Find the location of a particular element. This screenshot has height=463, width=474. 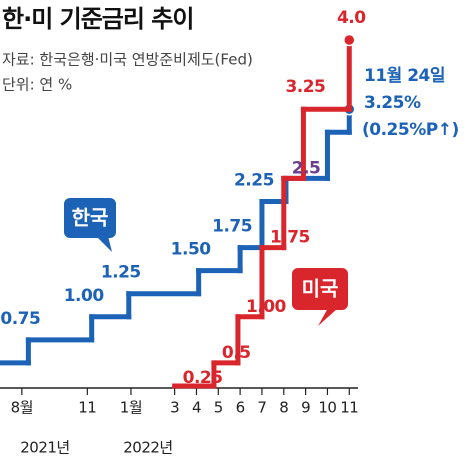

chart-title: 한·미 기준금리 추이 is located at coordinates (97, 19).